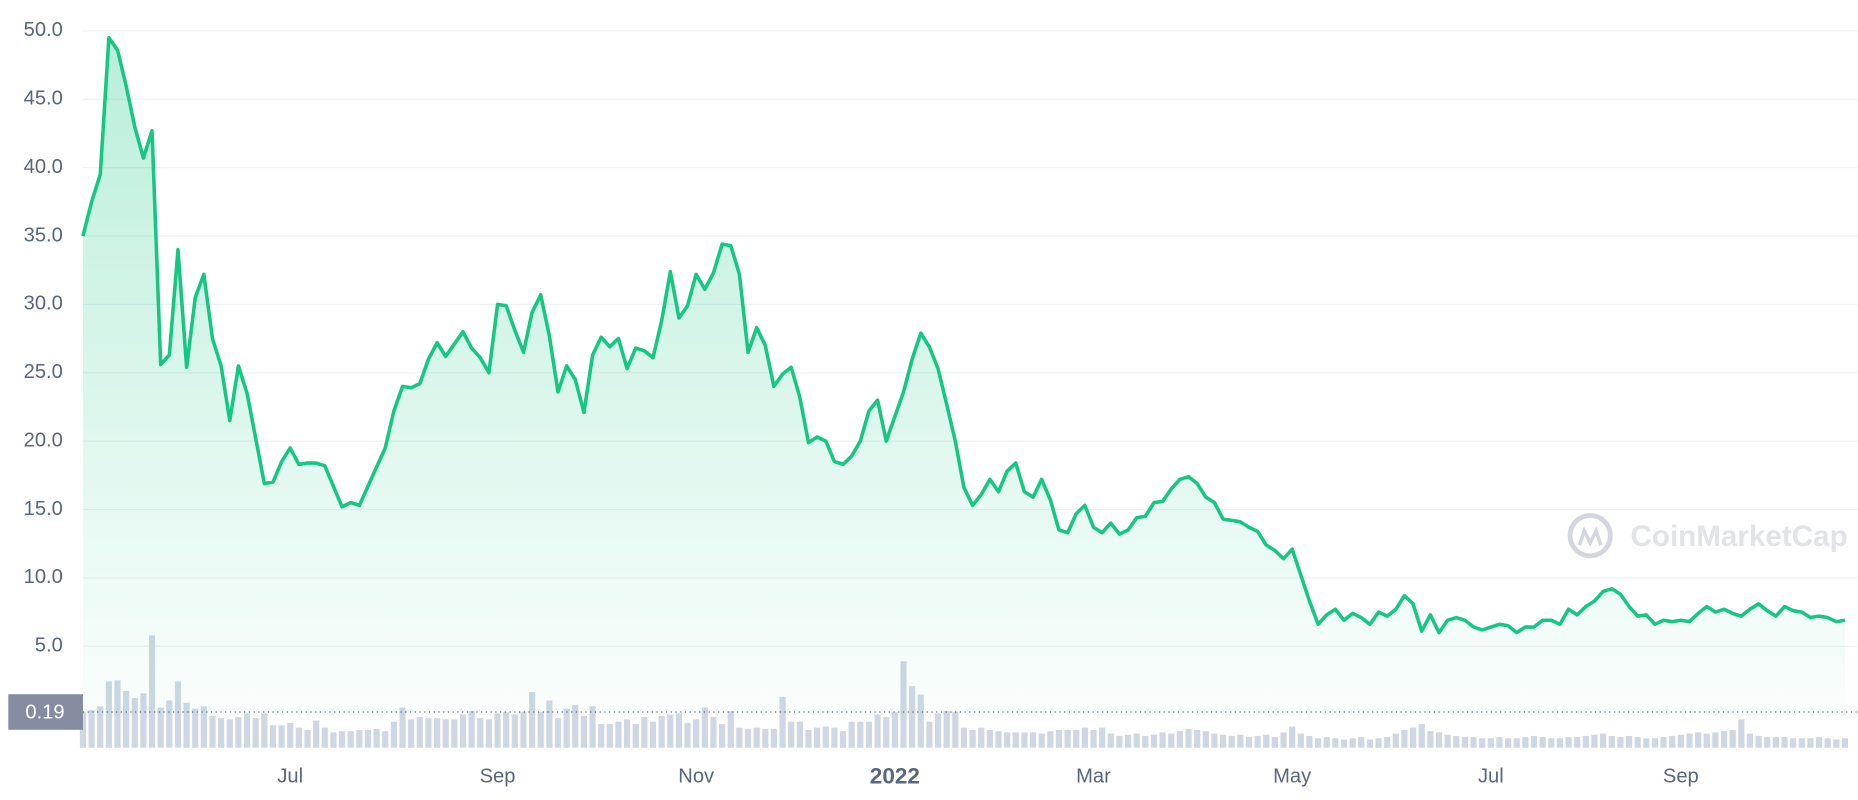 The width and height of the screenshot is (1858, 800). I want to click on watermark-logo, so click(1590, 536).